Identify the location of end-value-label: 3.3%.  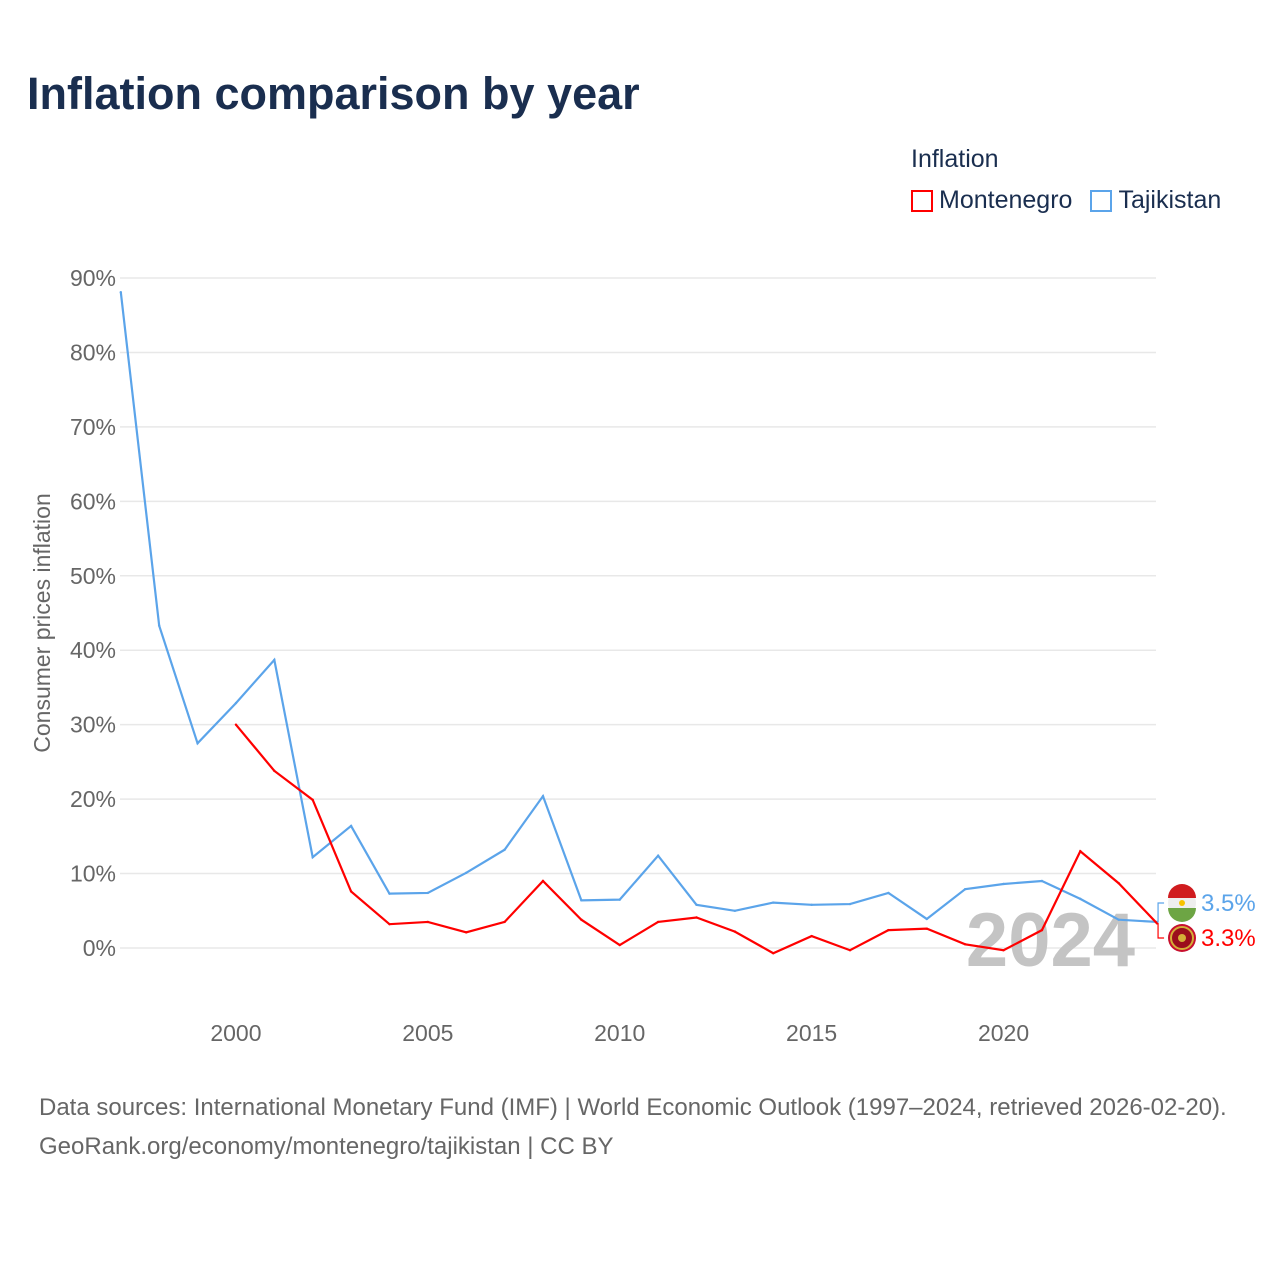
(1228, 938).